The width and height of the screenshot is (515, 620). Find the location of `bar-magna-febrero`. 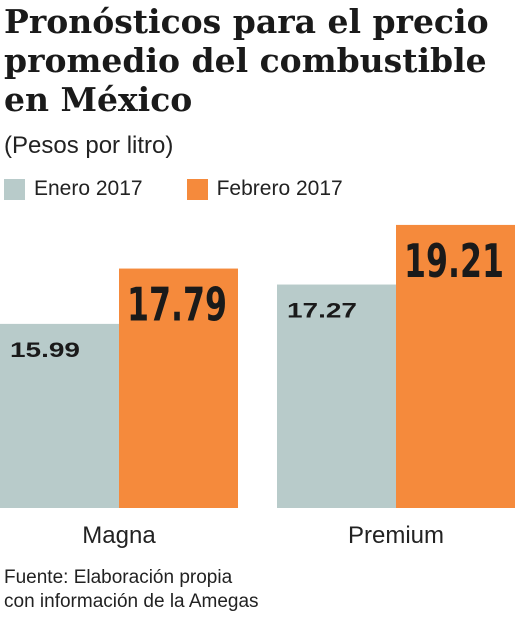

bar-magna-febrero is located at coordinates (178, 388).